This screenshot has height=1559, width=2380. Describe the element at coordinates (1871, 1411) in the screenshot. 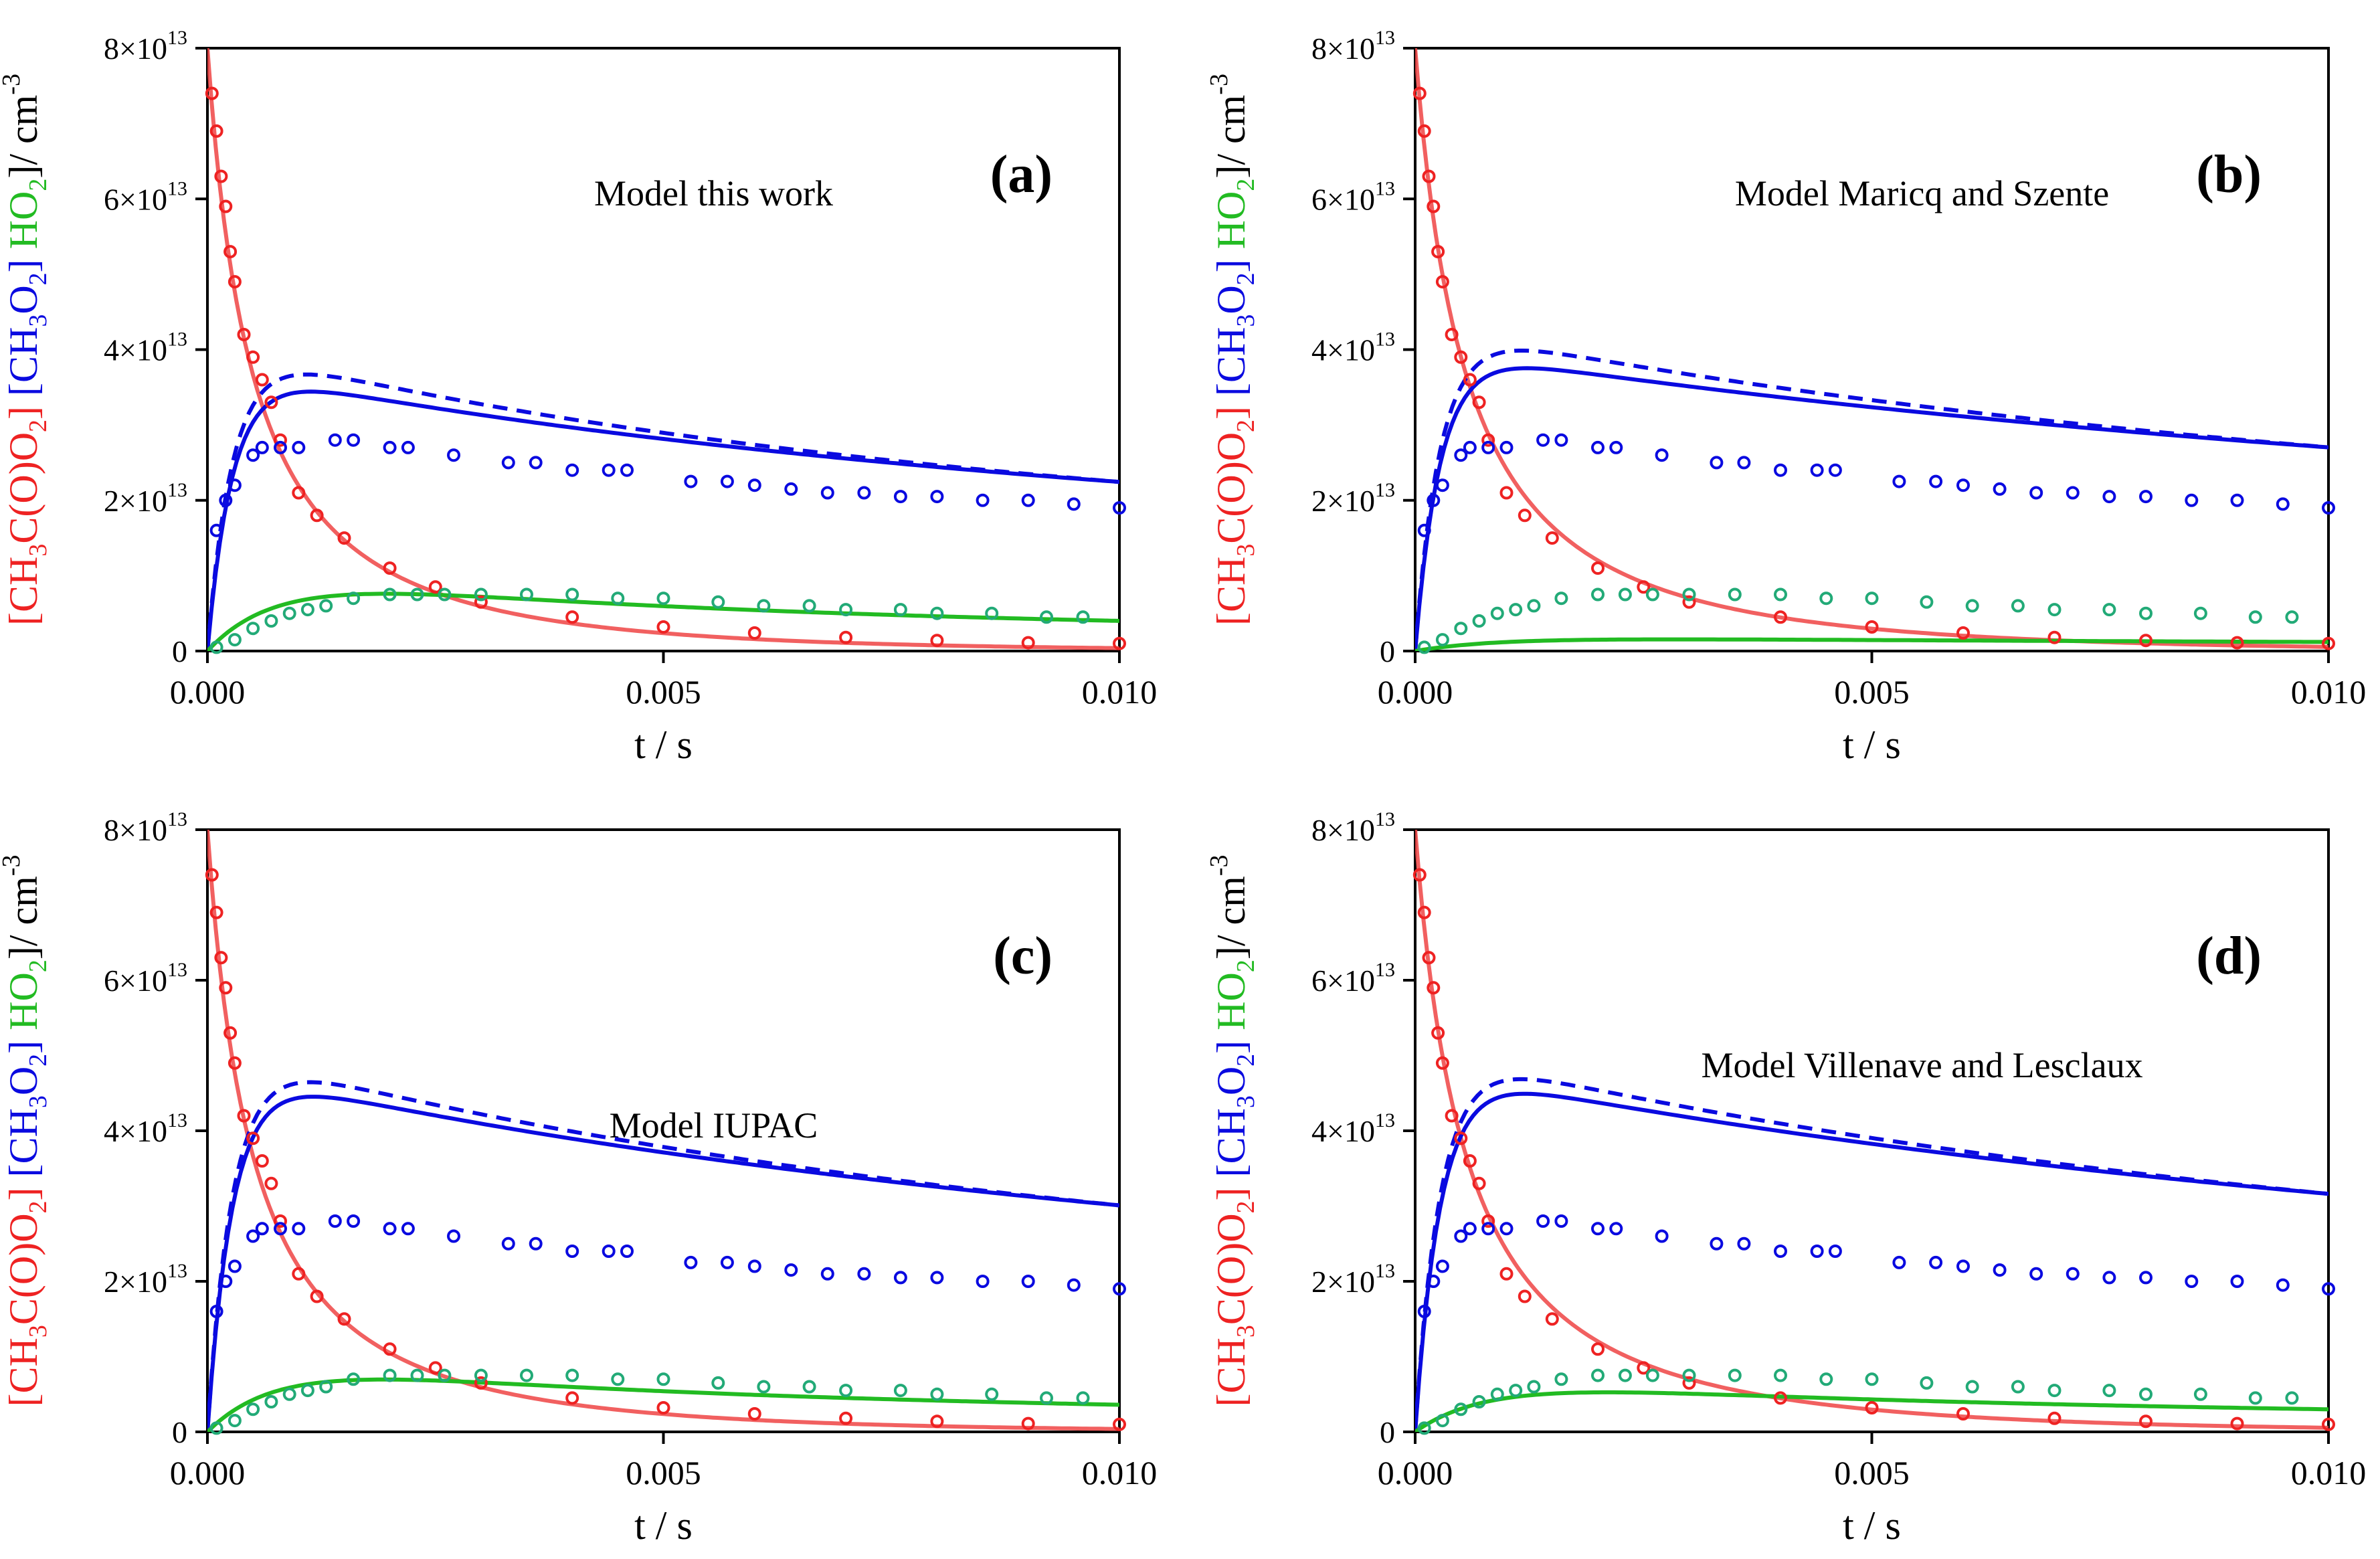

I see `model-curve-ho2` at that location.